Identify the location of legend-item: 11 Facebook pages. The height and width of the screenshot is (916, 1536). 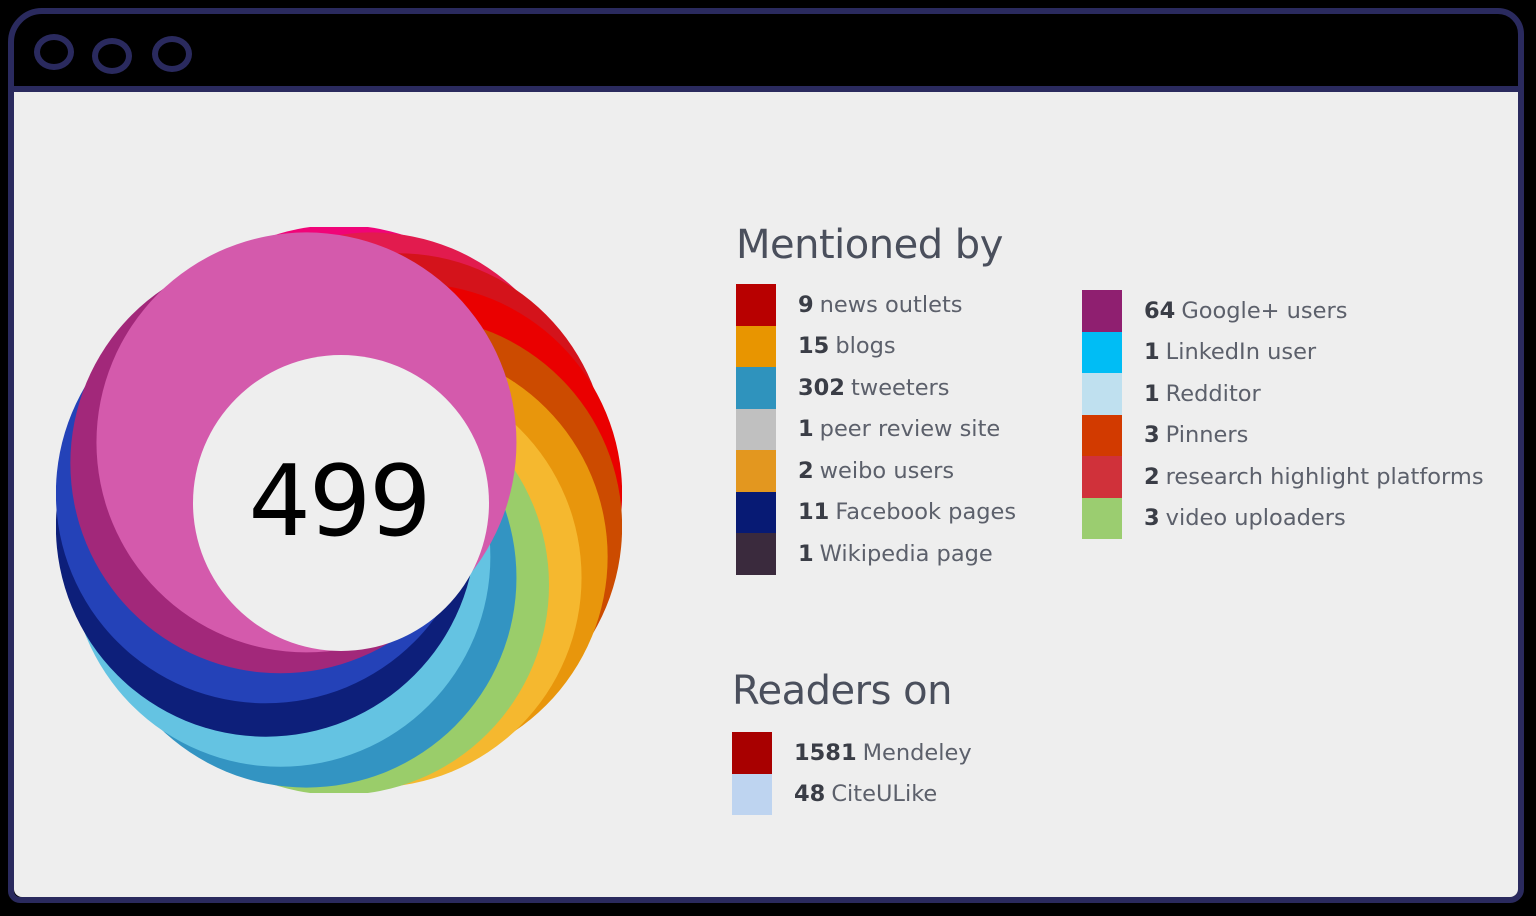
(876, 512).